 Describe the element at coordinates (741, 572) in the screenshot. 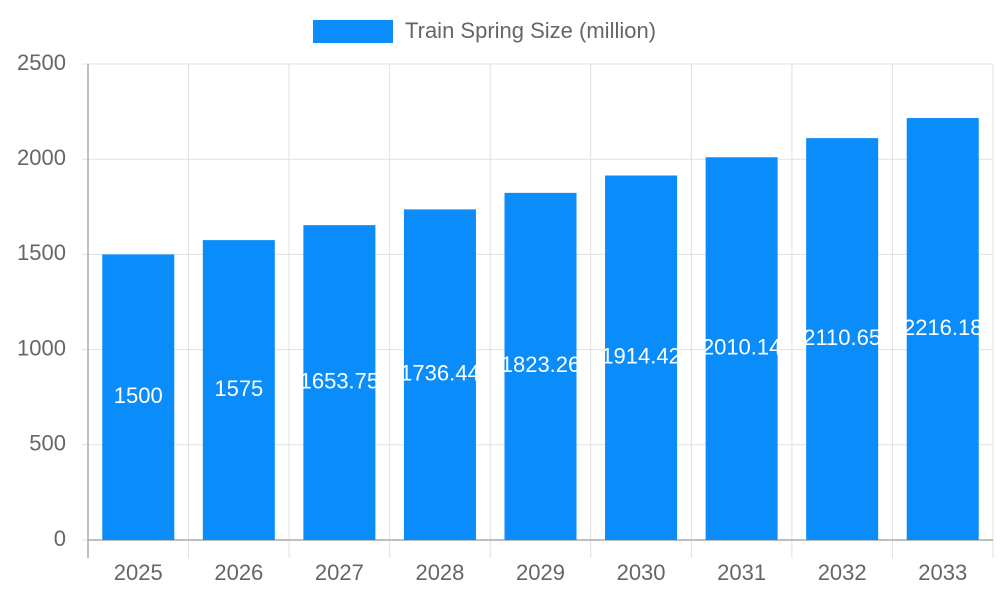

I see `x-tick-label: 2031` at that location.